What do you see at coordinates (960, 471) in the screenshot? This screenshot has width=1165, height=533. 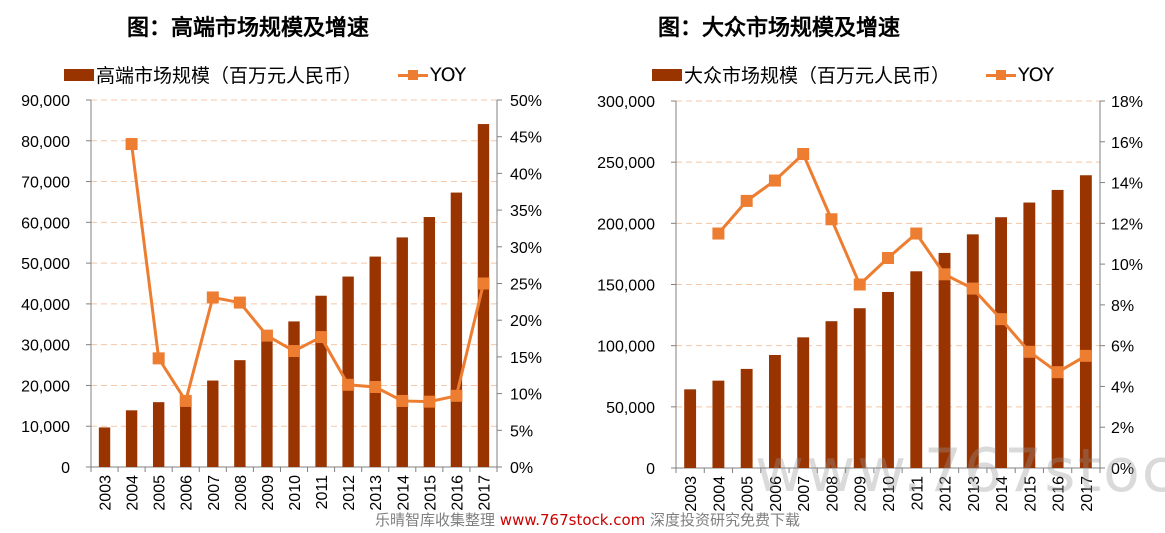 I see `watermark-large: www.767stock.com` at bounding box center [960, 471].